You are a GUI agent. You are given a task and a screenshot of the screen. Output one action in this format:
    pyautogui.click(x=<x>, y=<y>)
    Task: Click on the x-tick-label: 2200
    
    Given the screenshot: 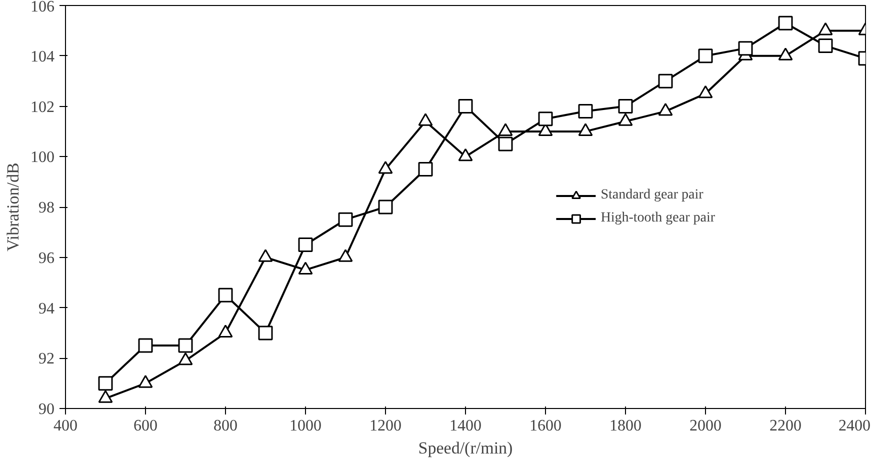 What is the action you would take?
    pyautogui.click(x=786, y=426)
    